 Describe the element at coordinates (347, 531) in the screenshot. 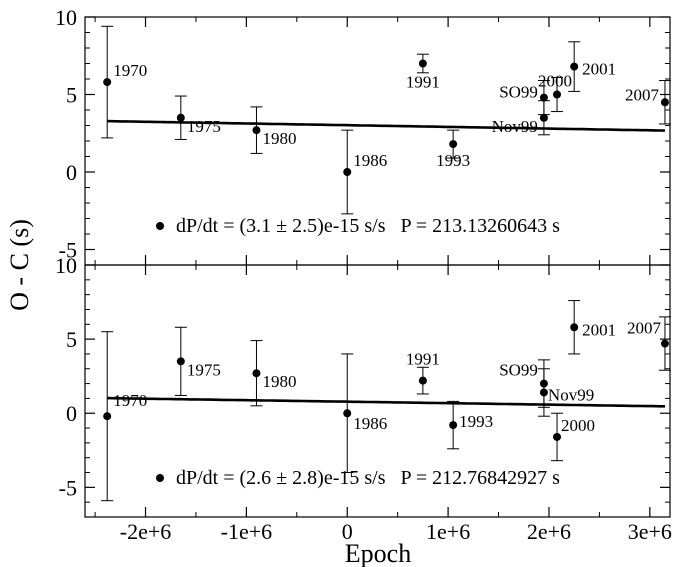

I see `x-tick-label: 0` at that location.